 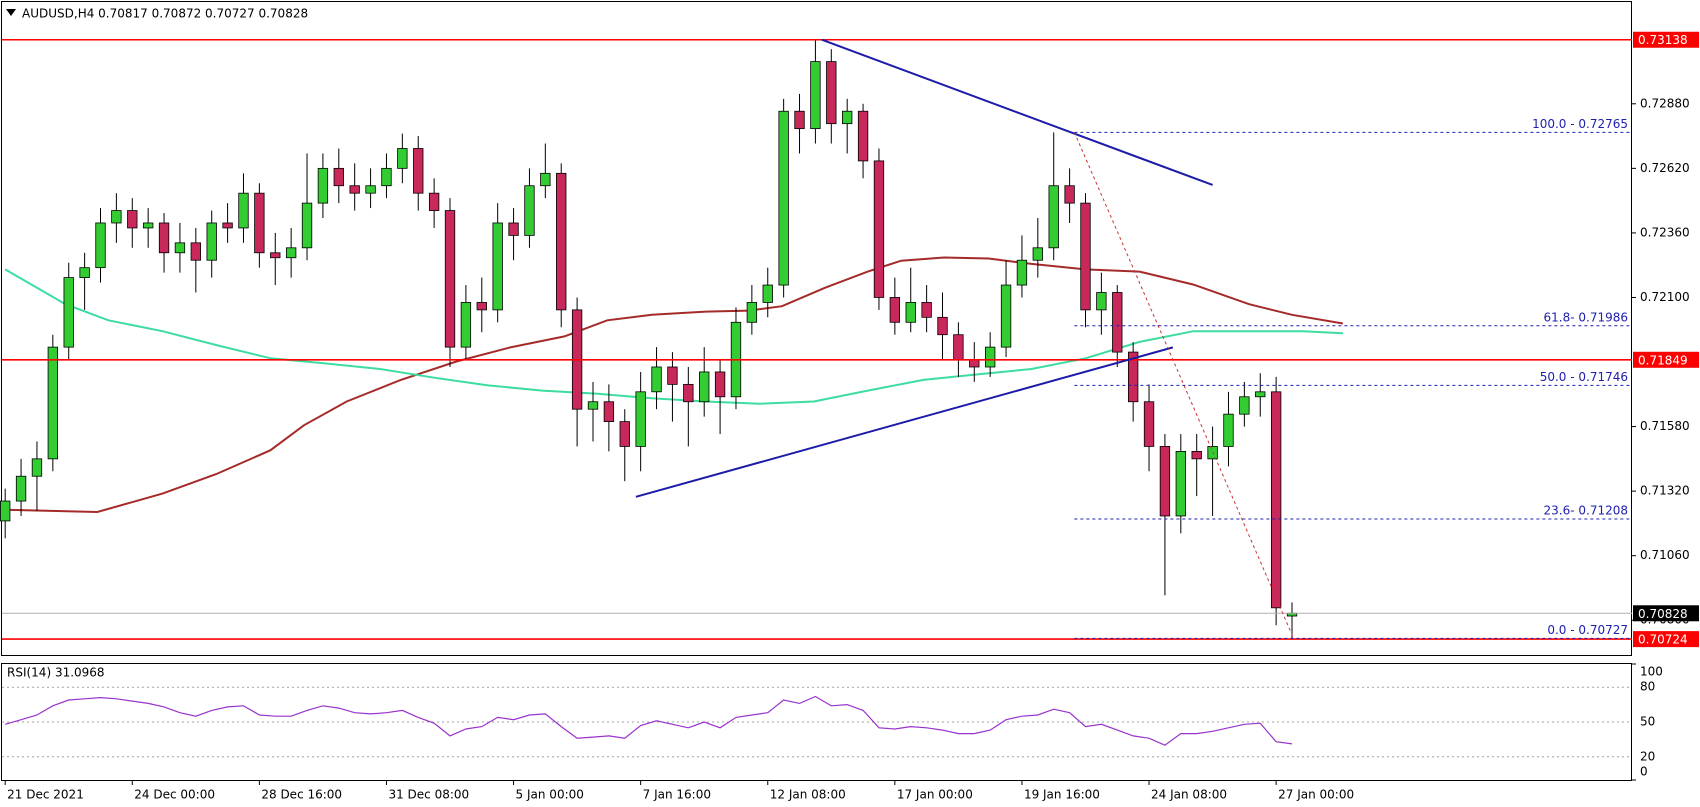 What do you see at coordinates (1663, 40) in the screenshot?
I see `price-label: 0.73138` at bounding box center [1663, 40].